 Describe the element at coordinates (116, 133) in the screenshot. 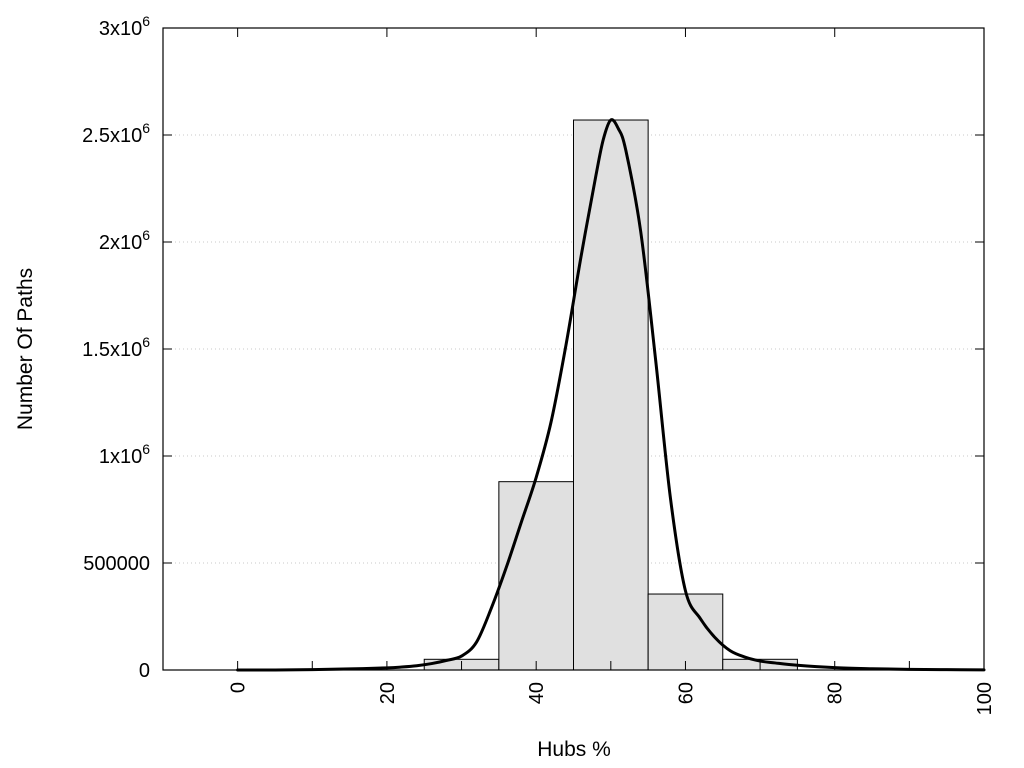

I see `y-tick-label: 2.5x10⁶` at that location.